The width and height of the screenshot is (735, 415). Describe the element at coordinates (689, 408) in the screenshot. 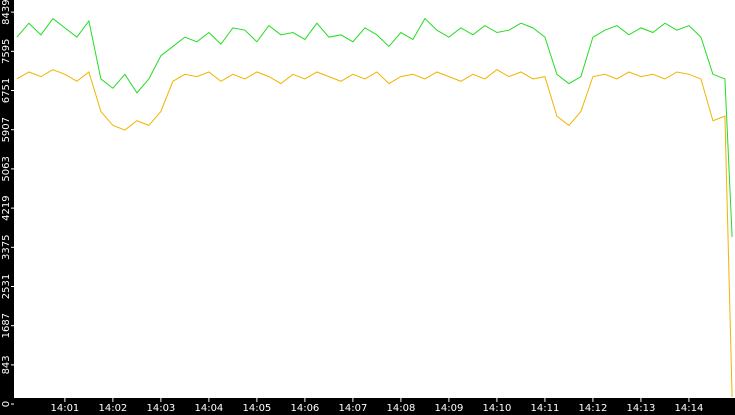

I see `x-tick-label: 14:14` at that location.